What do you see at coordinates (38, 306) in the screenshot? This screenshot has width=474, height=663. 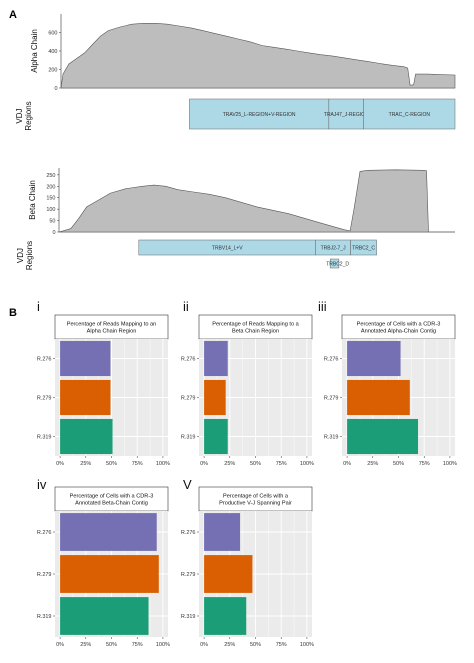 I see `panel-numeral: i` at bounding box center [38, 306].